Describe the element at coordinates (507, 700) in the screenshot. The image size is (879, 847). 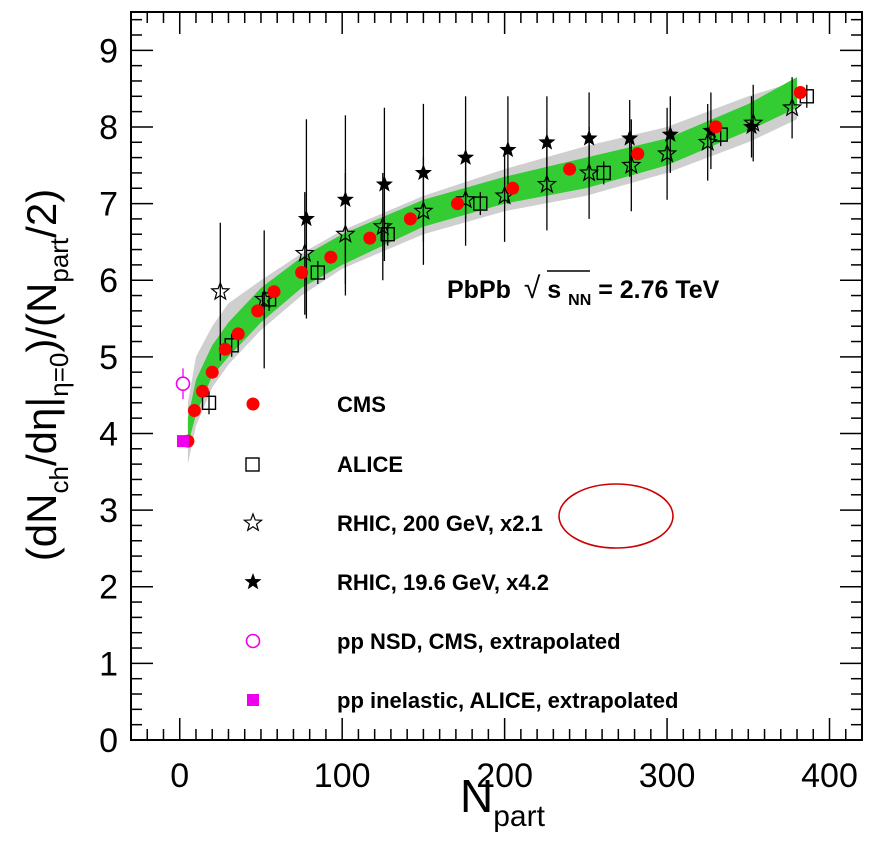
I see `legend-label-pp-inel: pp inelastic, ALICE, extrapolated` at that location.